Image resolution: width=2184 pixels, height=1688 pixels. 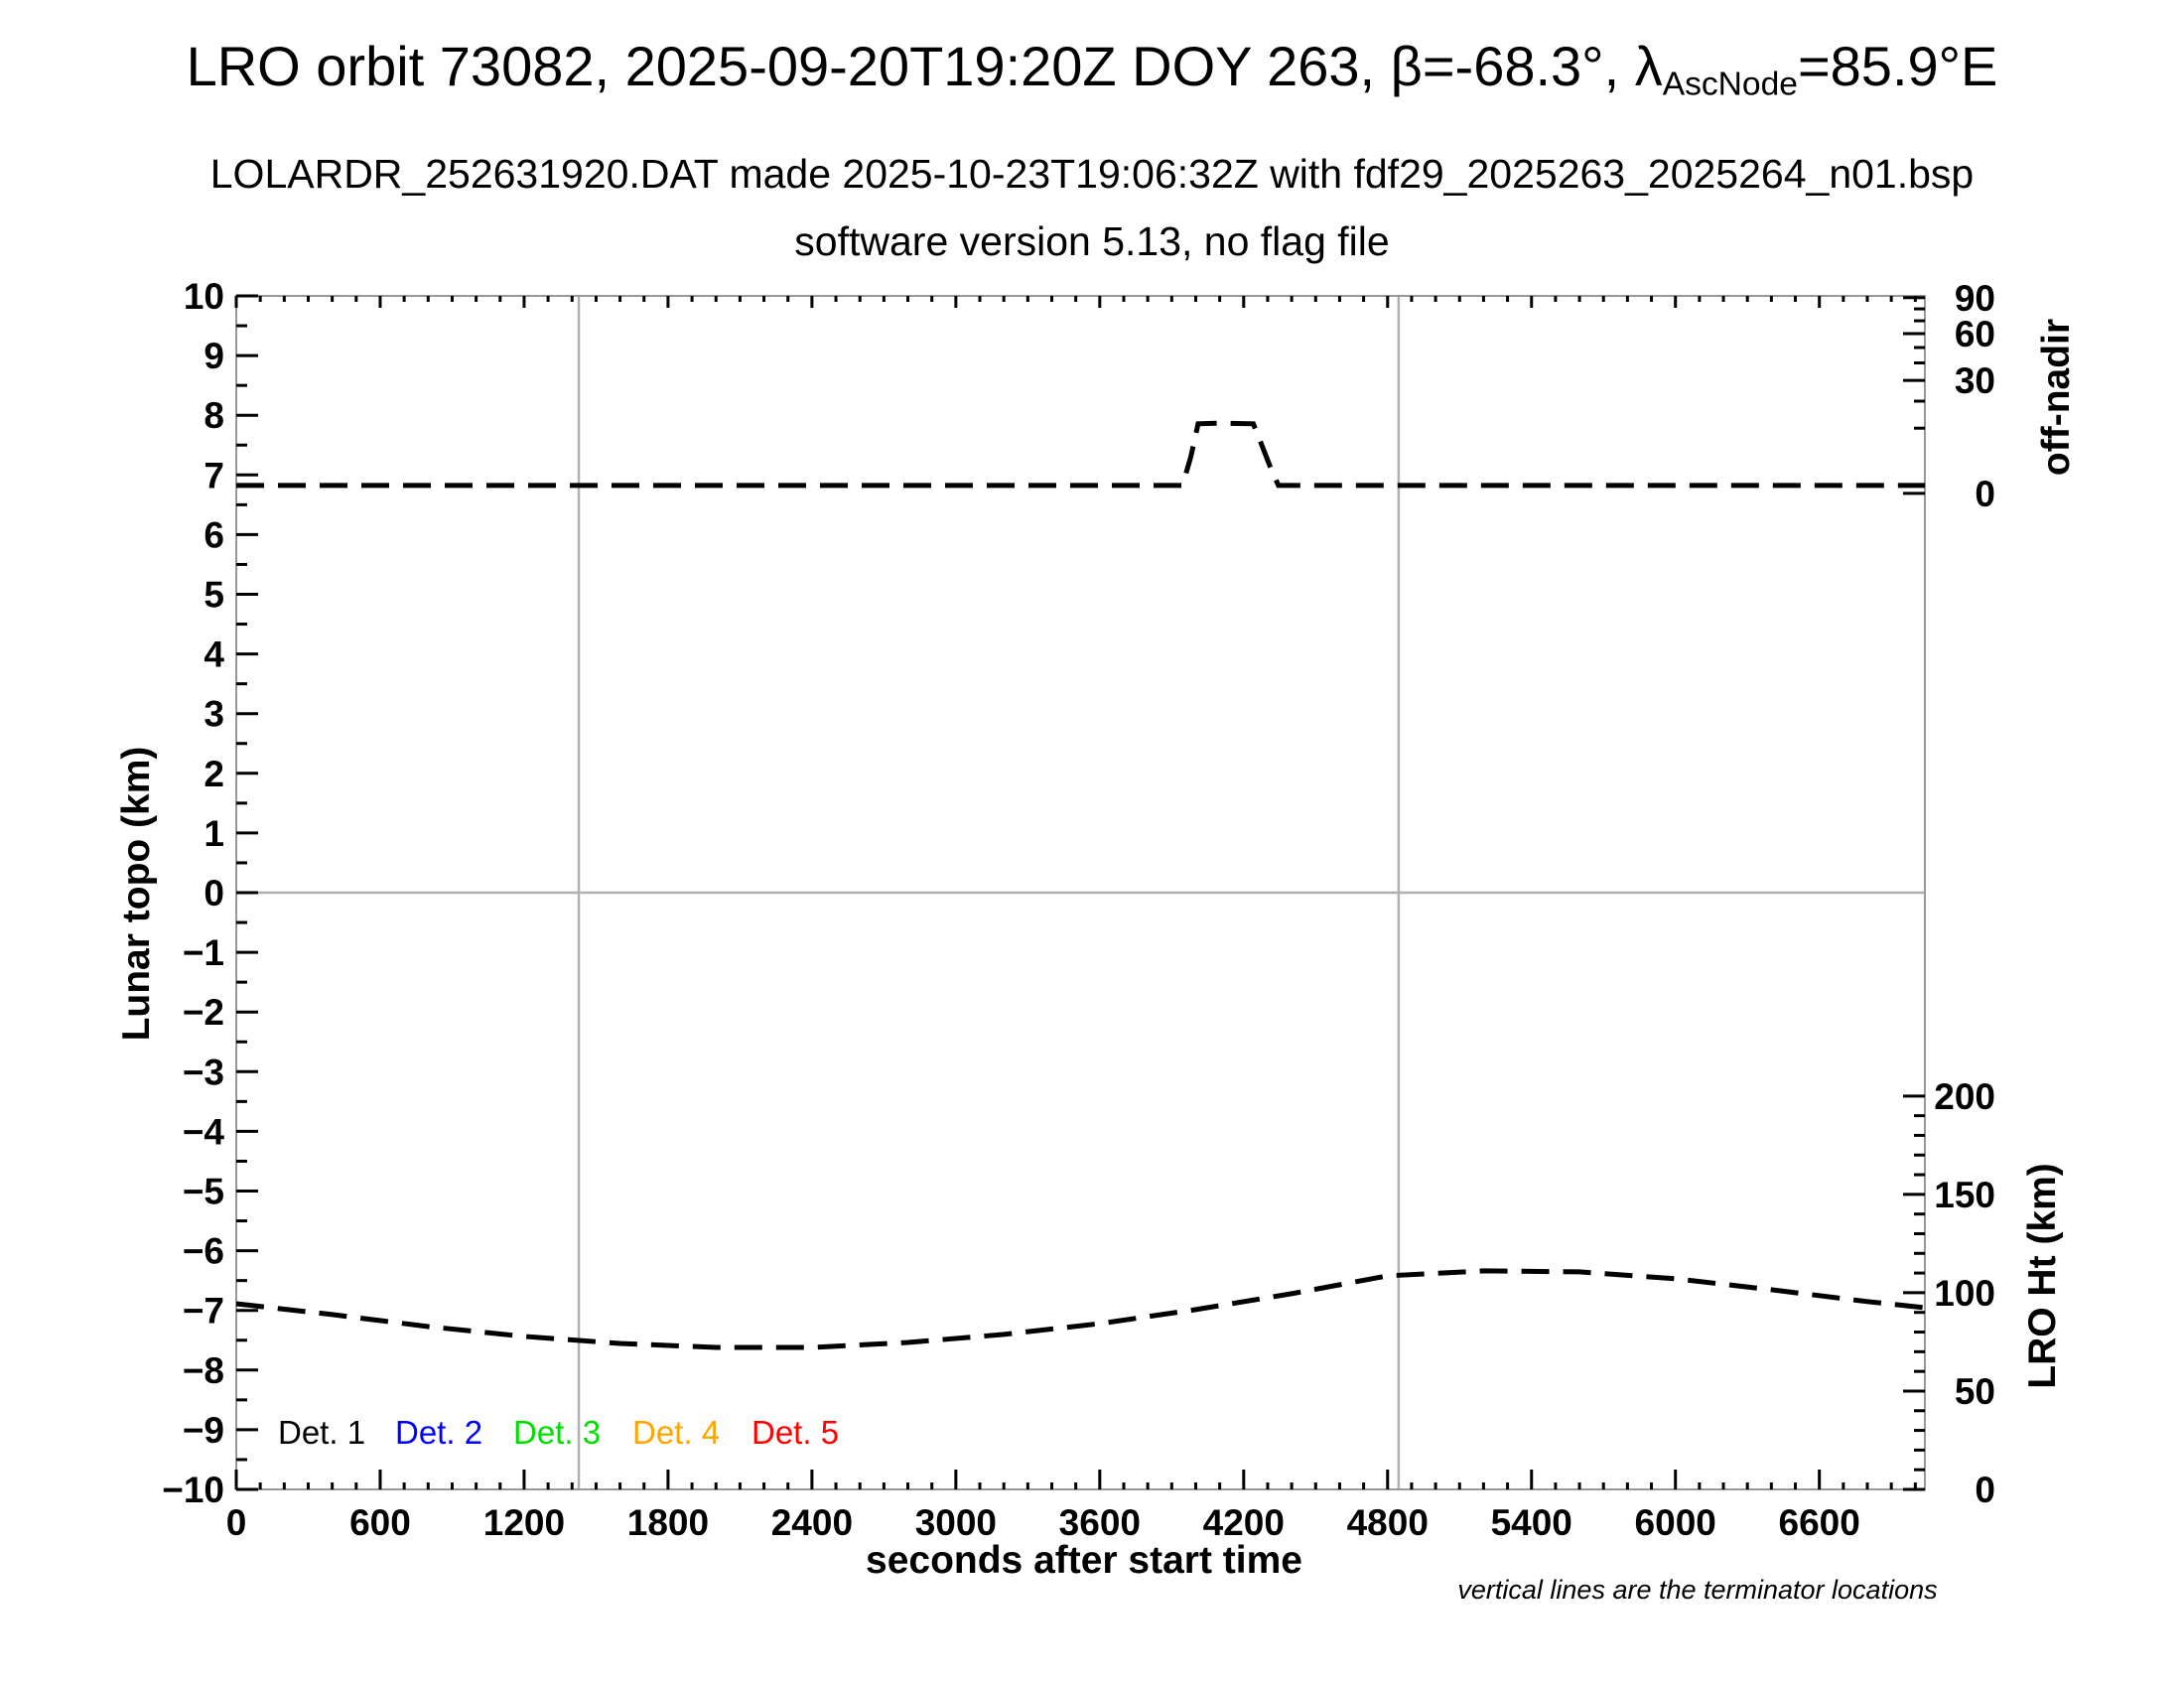 I want to click on title-subscript: AscNode, so click(x=1730, y=84).